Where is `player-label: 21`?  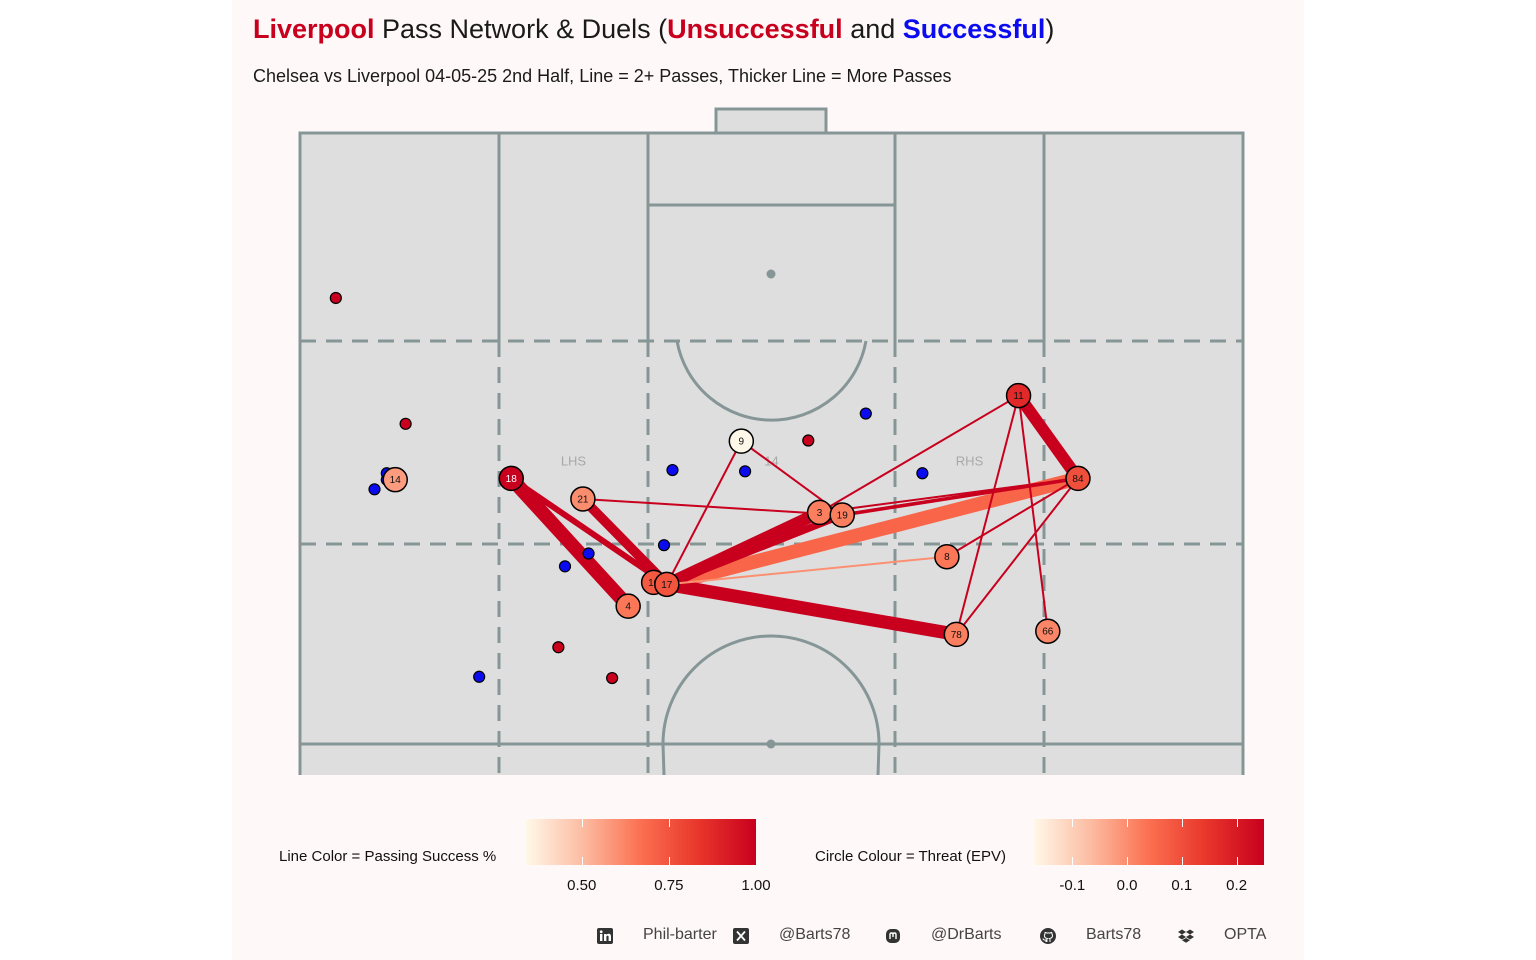
player-label: 21 is located at coordinates (583, 499).